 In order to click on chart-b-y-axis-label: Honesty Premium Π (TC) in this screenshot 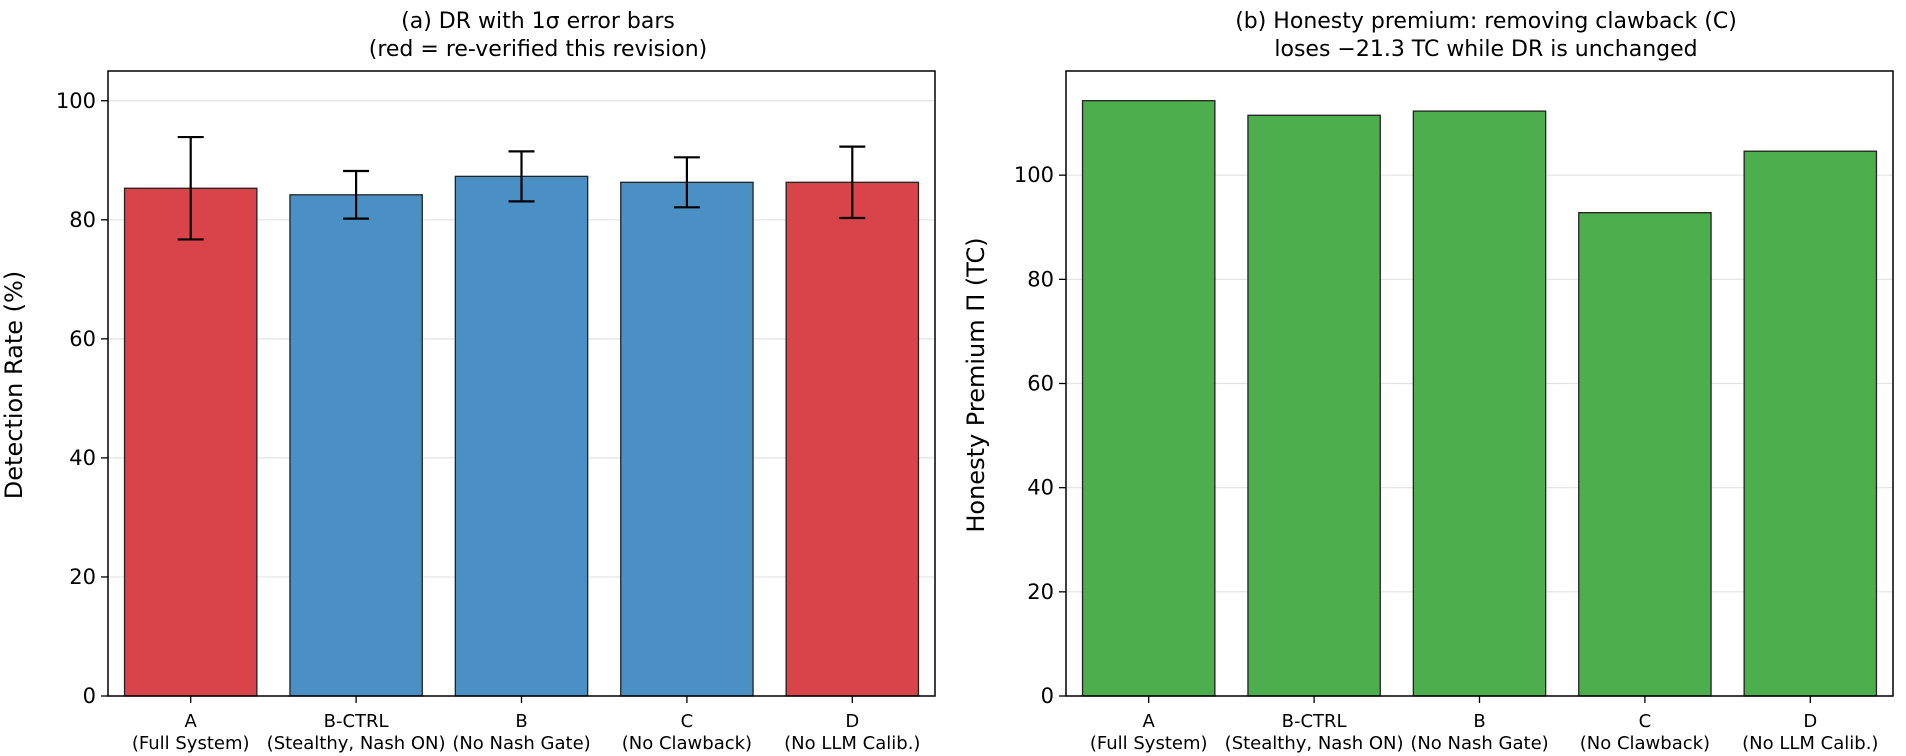, I will do `click(976, 384)`.